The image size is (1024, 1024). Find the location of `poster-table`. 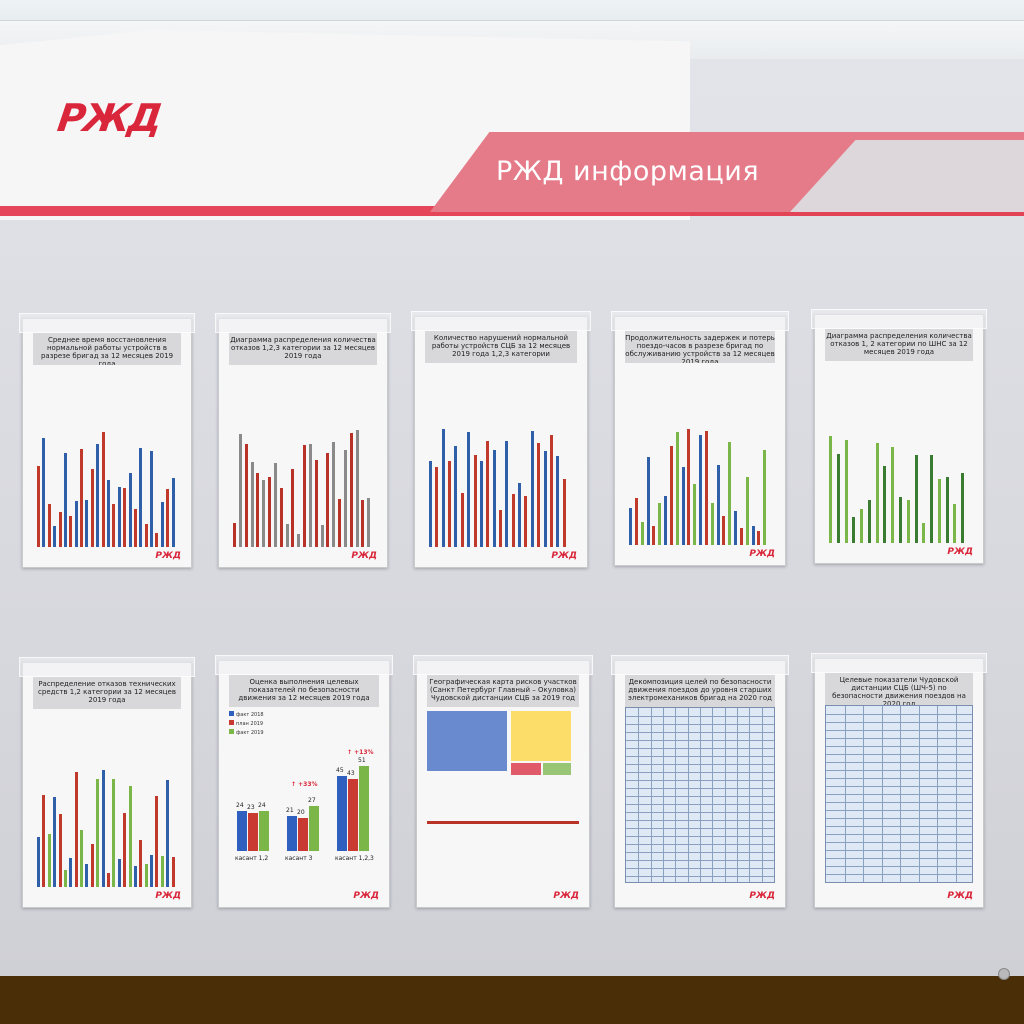

poster-table is located at coordinates (899, 794).